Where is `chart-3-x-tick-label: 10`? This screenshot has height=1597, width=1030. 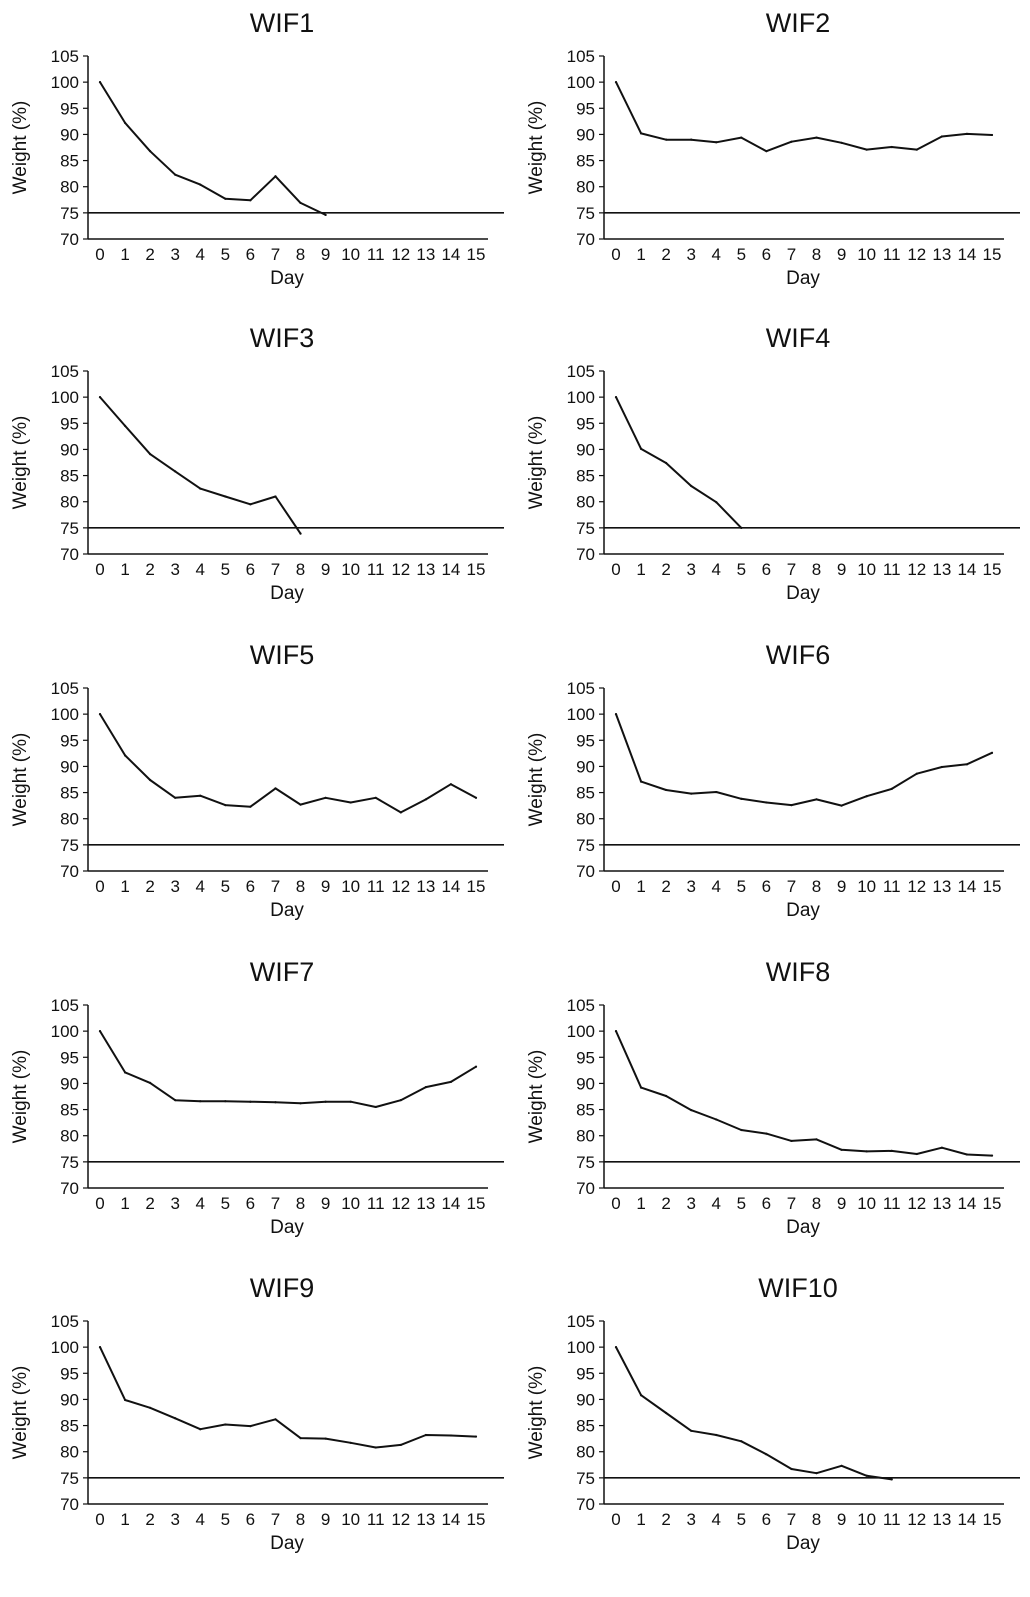 chart-3-x-tick-label: 10 is located at coordinates (350, 569).